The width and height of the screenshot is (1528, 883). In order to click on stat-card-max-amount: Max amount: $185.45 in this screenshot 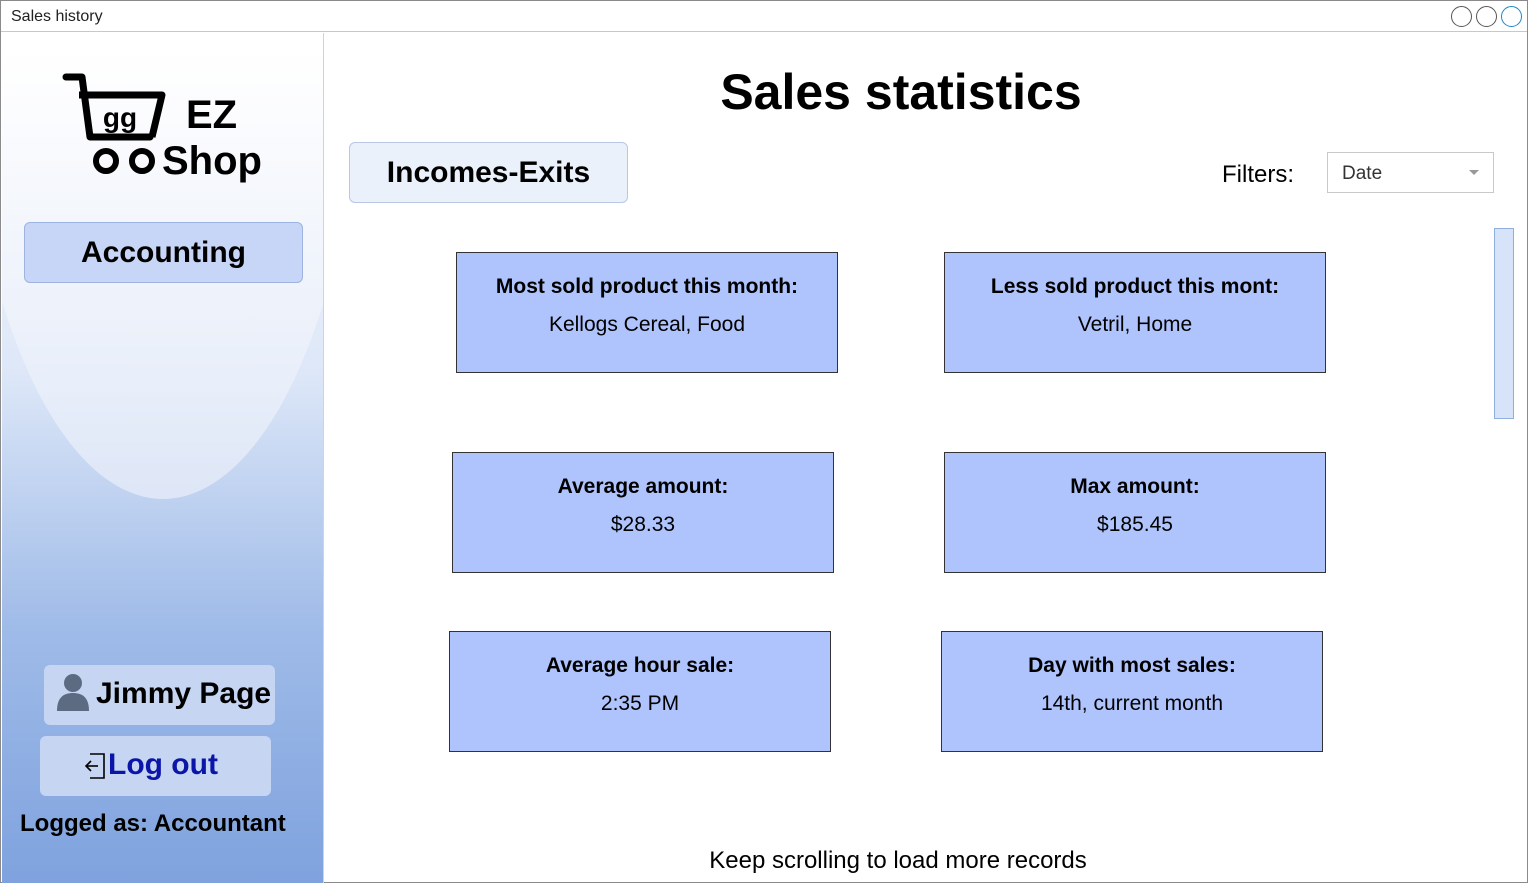, I will do `click(1135, 512)`.